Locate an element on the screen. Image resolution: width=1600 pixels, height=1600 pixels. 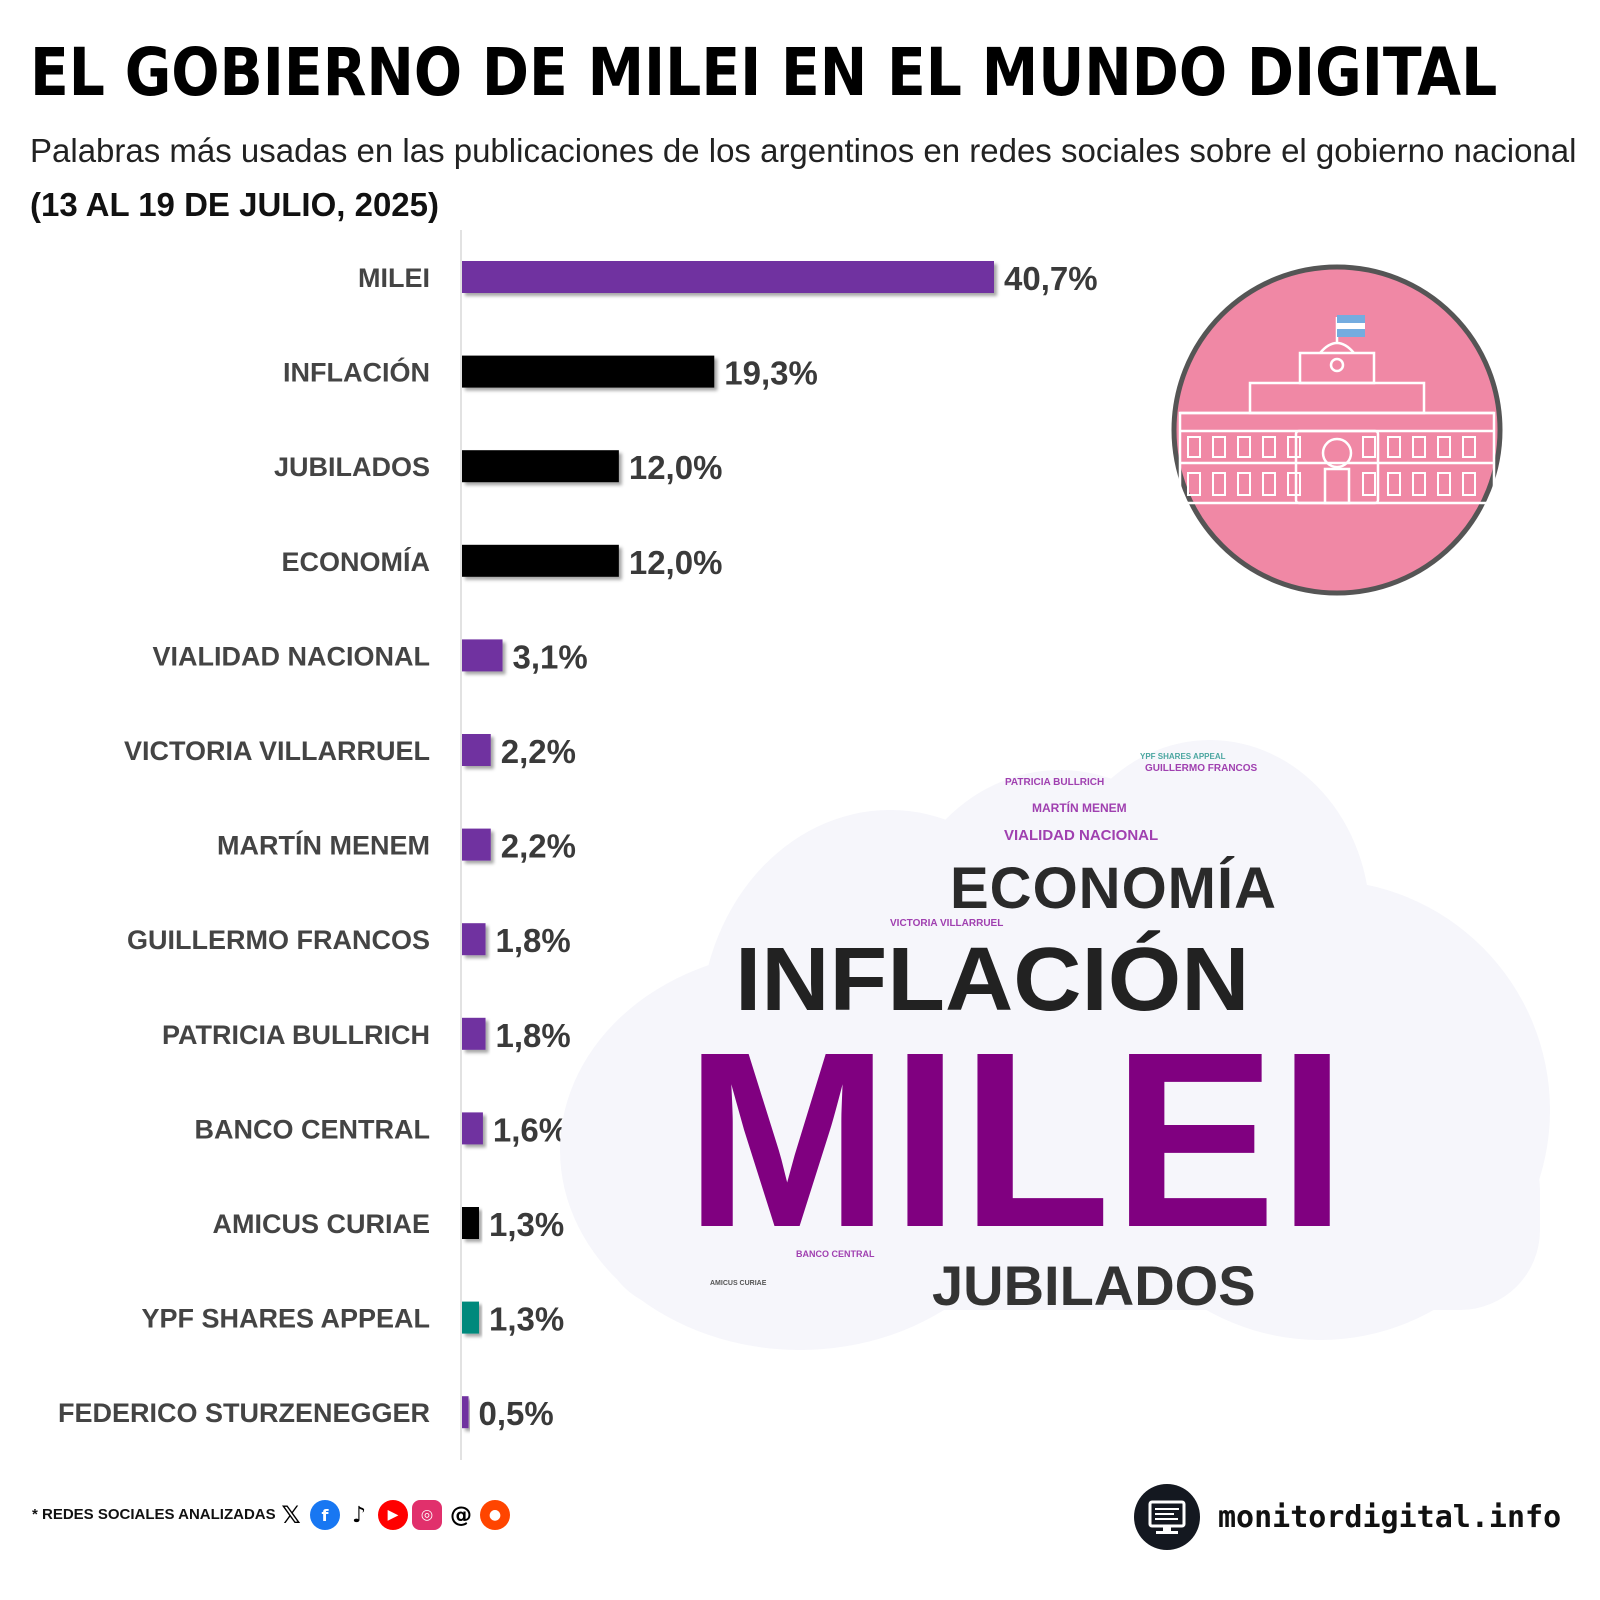
value-label: 0,5% is located at coordinates (516, 1413).